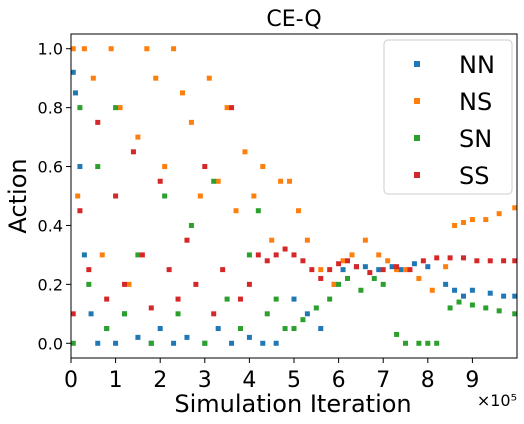  Describe the element at coordinates (50, 225) in the screenshot. I see `y-tick-label: 0.4` at that location.